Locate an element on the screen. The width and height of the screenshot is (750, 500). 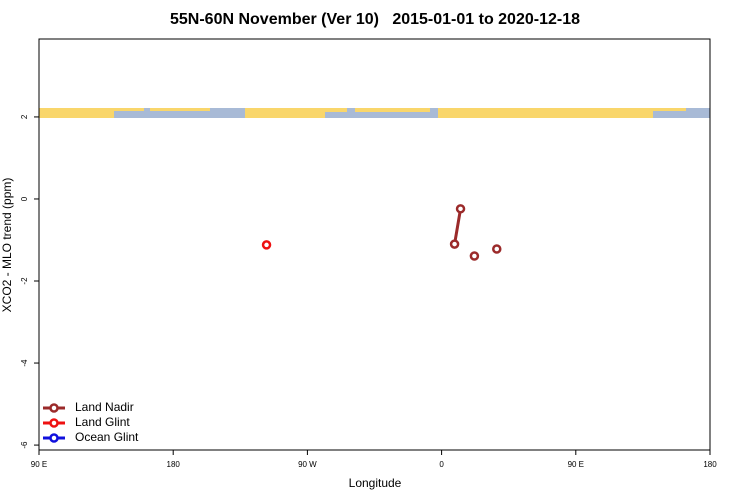
series-line is located at coordinates (458, 226).